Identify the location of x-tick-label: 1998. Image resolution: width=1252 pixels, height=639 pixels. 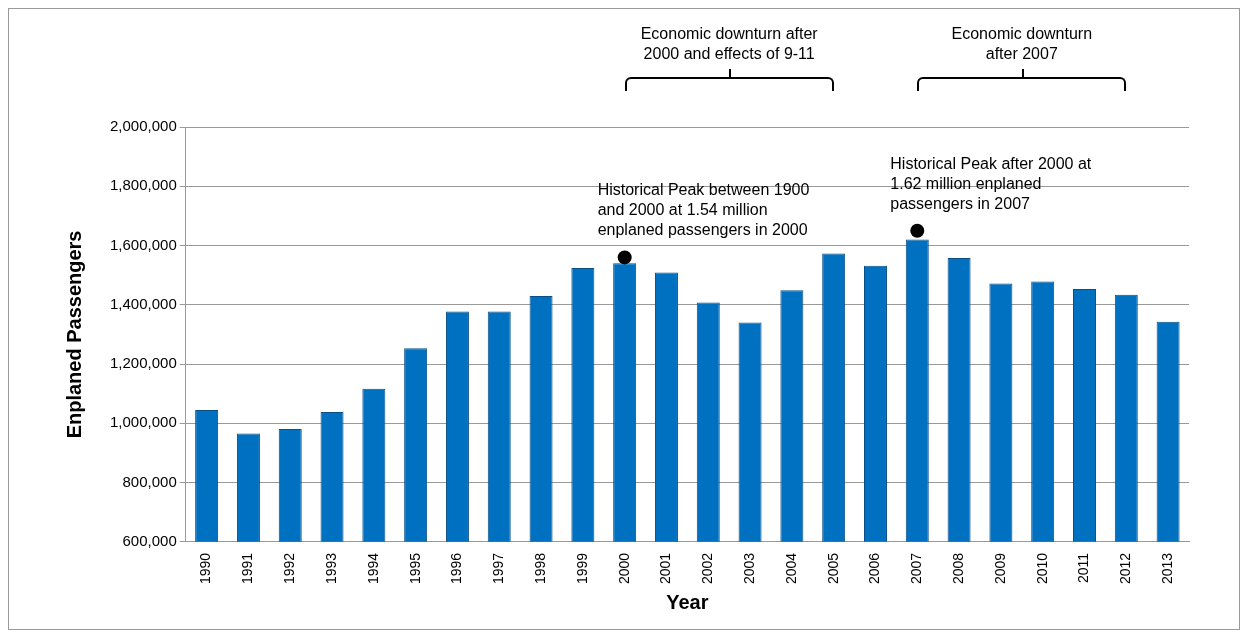
(539, 568).